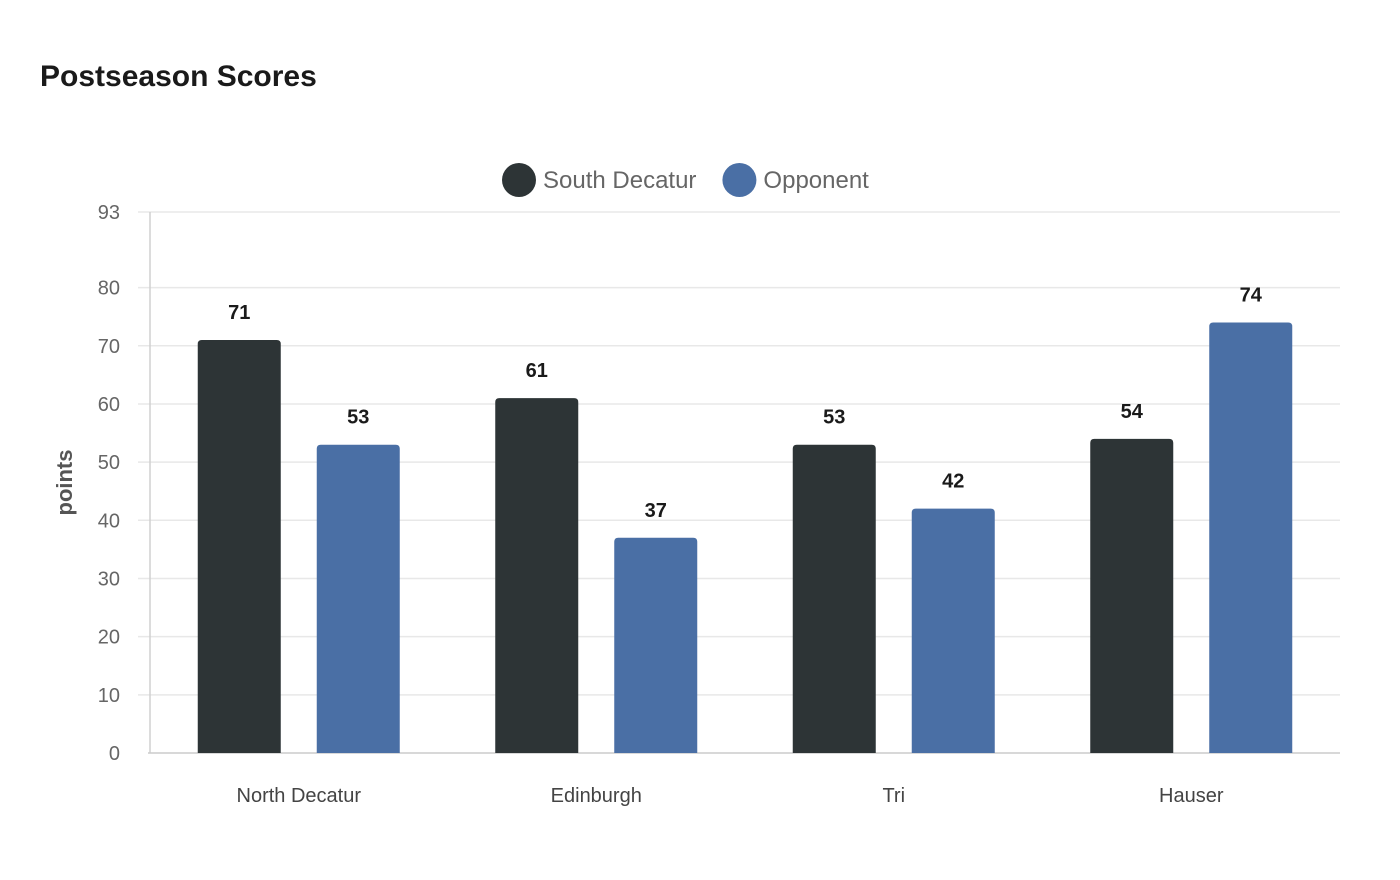  Describe the element at coordinates (64, 483) in the screenshot. I see `y-axis-label: points` at that location.